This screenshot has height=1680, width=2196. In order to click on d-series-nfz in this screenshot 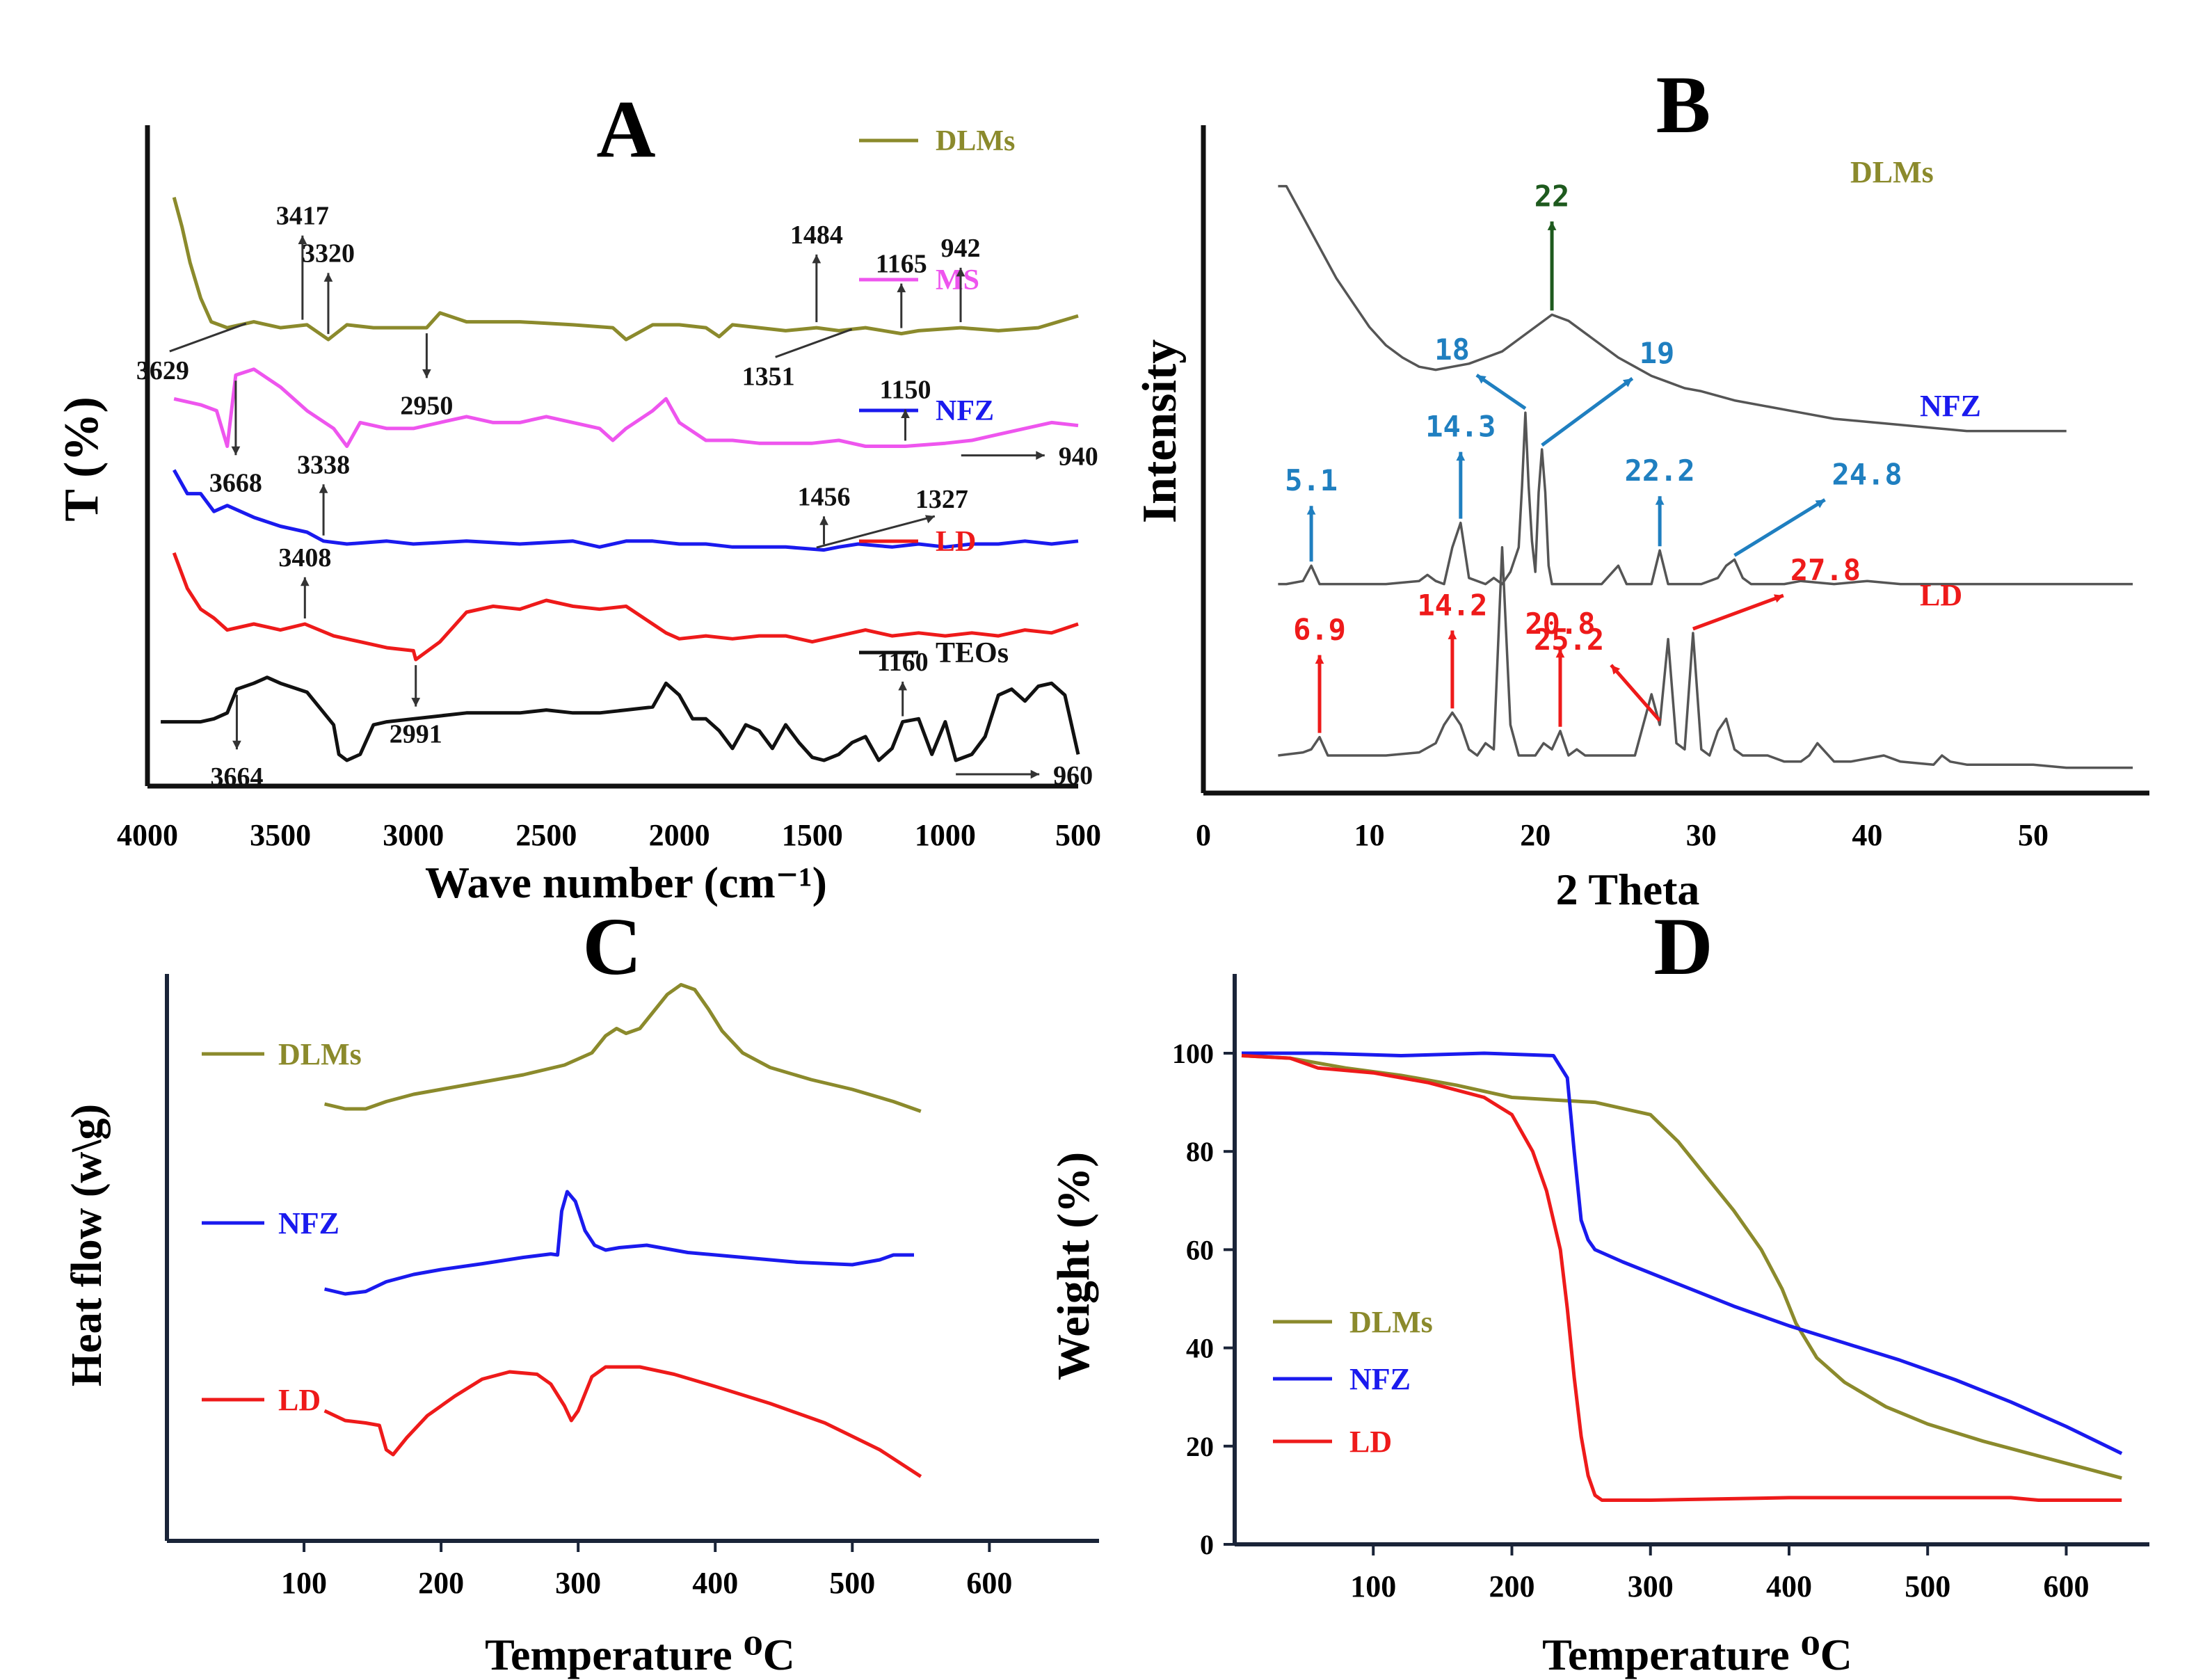, I will do `click(1682, 1253)`.